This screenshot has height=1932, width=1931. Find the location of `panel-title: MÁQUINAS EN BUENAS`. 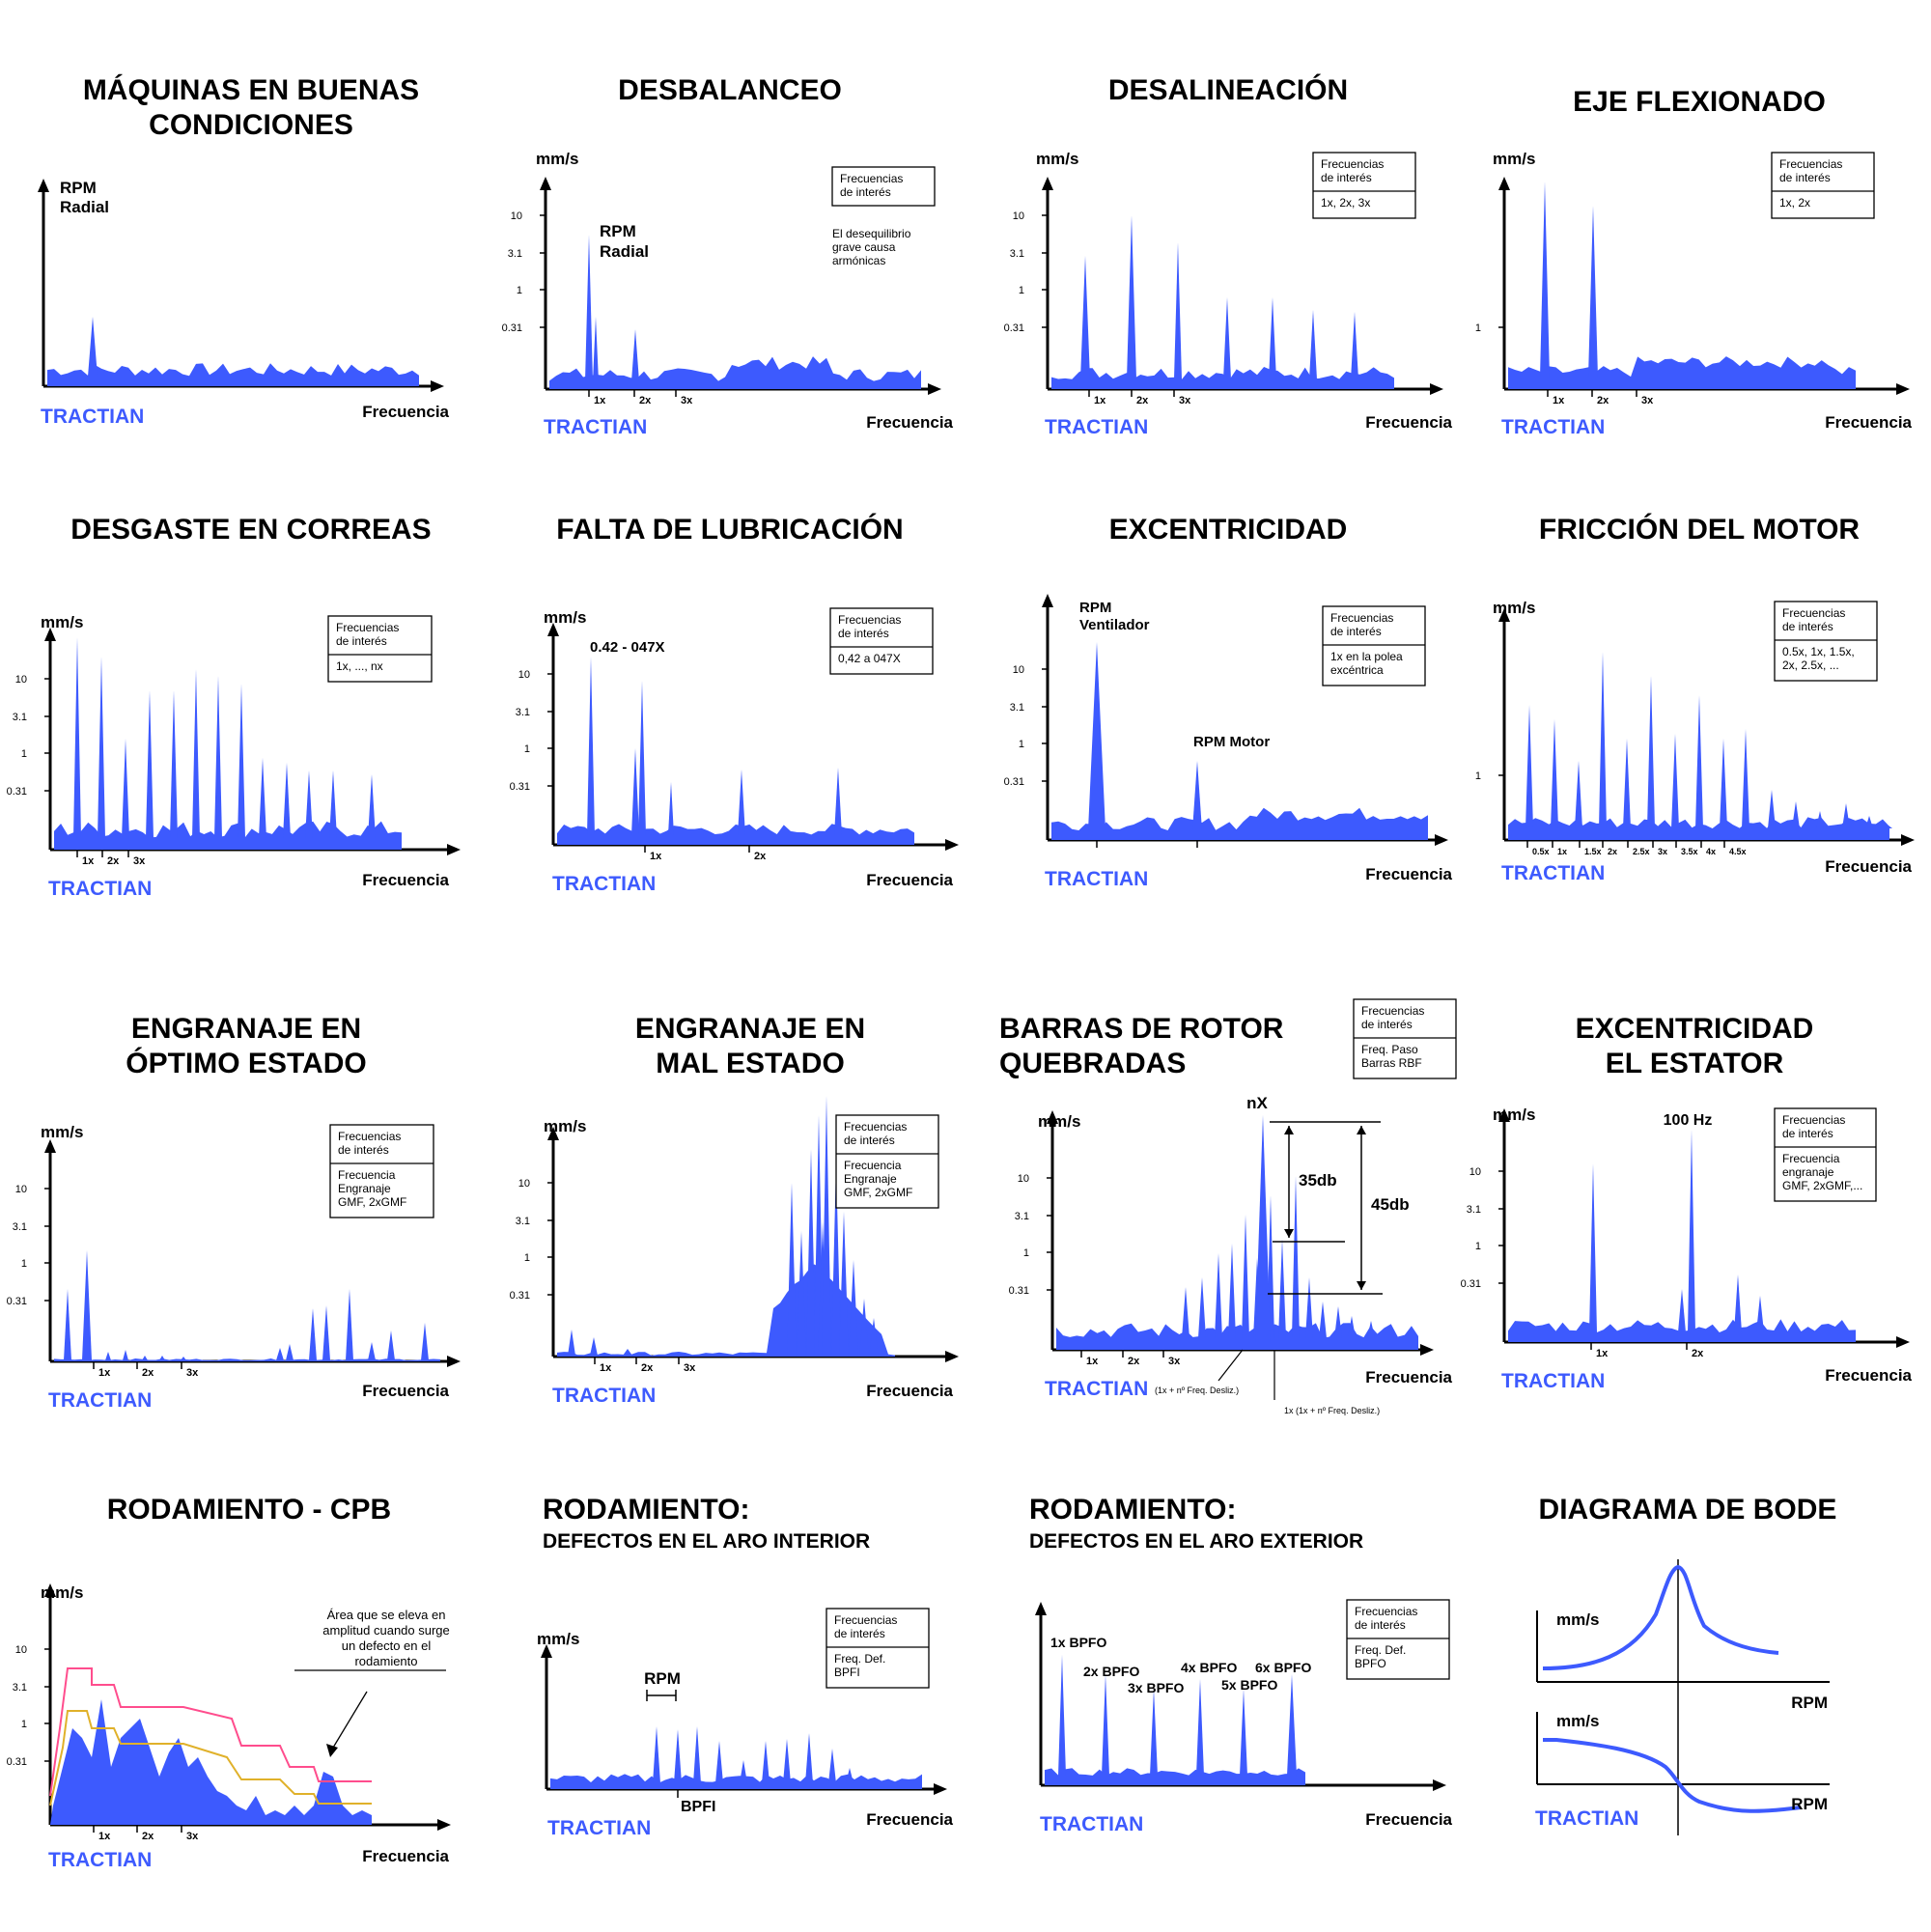

panel-title: MÁQUINAS EN BUENAS is located at coordinates (251, 90).